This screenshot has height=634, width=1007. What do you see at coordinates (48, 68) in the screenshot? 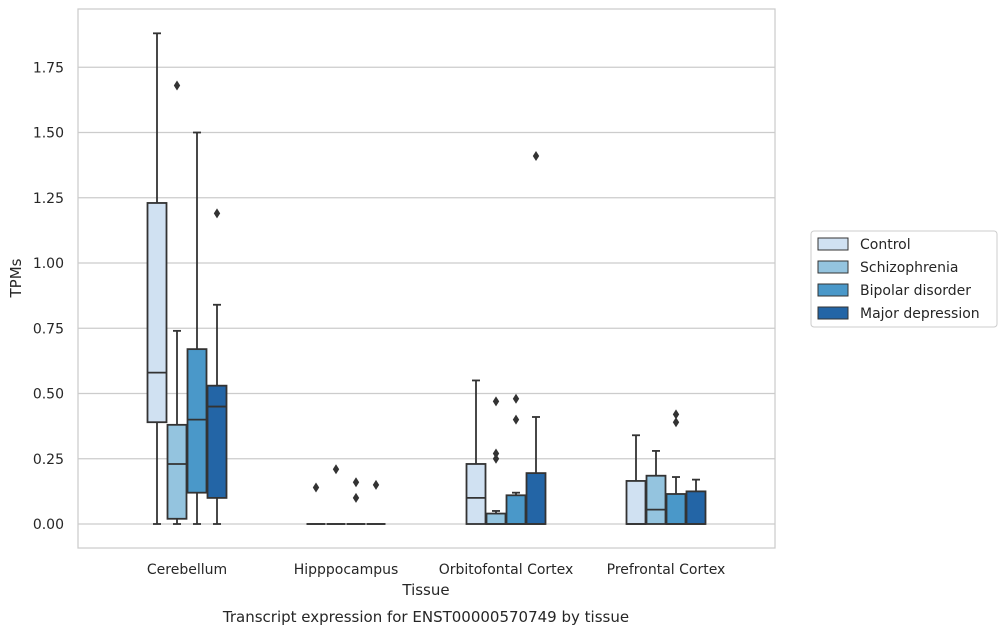
I see `y-tick-label: 1.75` at bounding box center [48, 68].